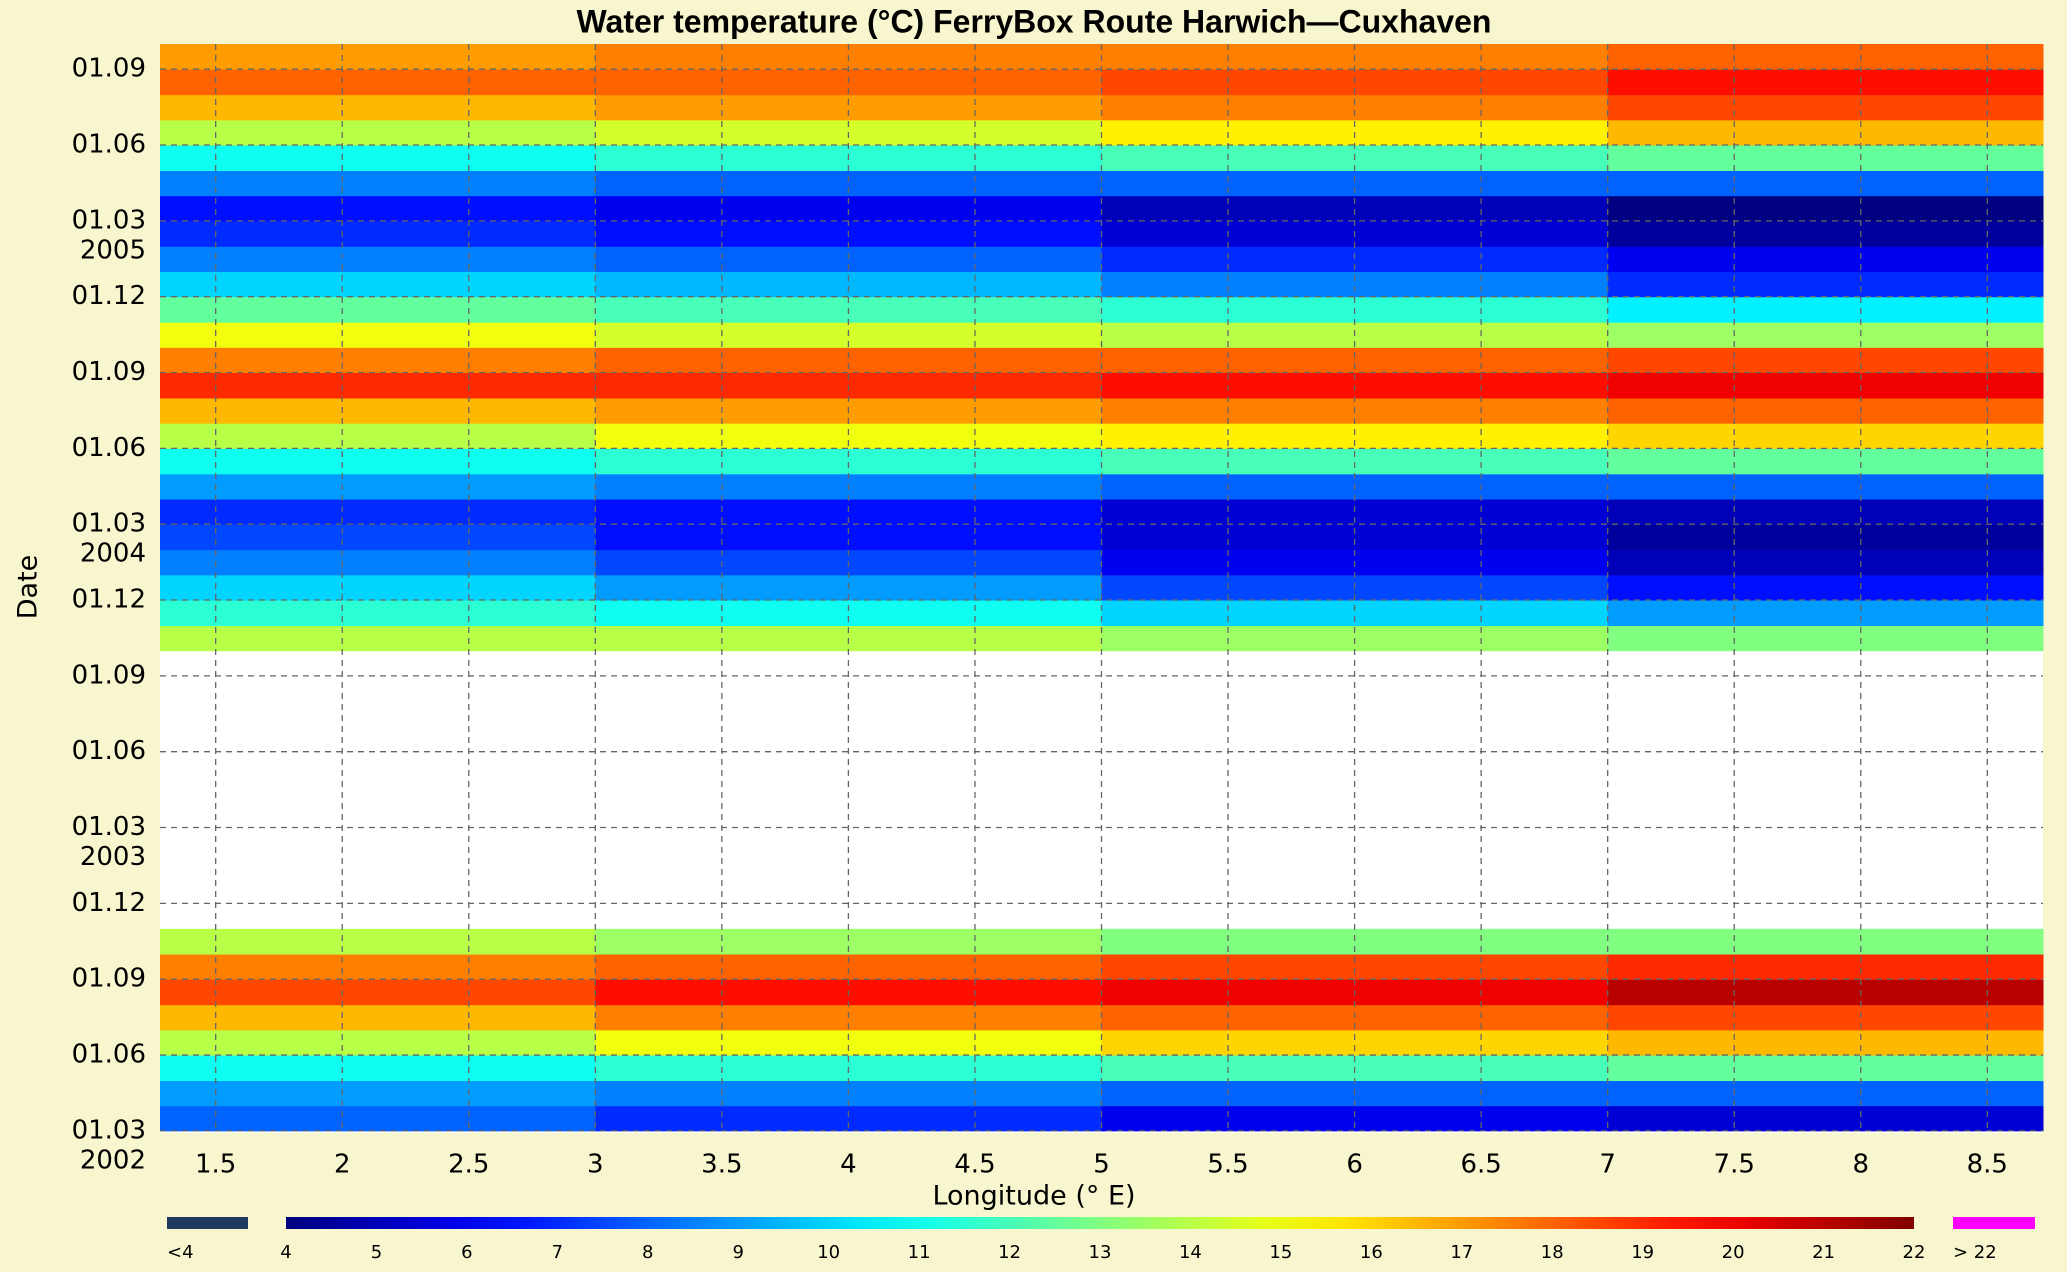 This screenshot has height=1272, width=2067. Describe the element at coordinates (1733, 1252) in the screenshot. I see `colorbar-tick-label: 20` at that location.